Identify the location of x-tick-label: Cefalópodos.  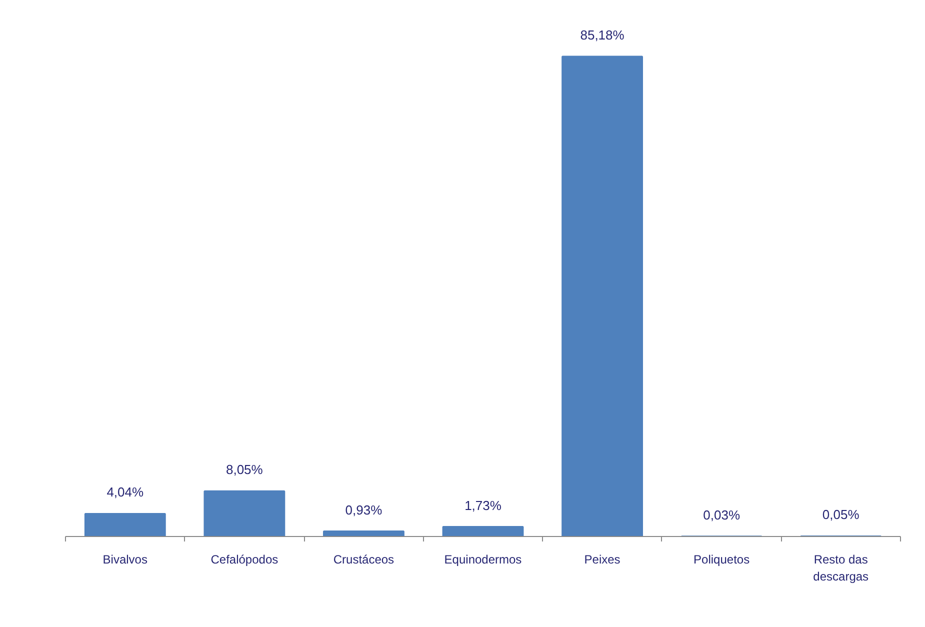
(244, 559).